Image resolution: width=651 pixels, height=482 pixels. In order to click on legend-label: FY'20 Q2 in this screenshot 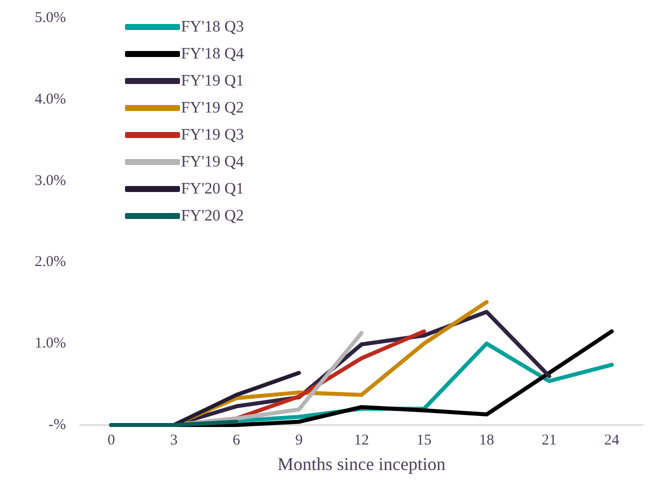, I will do `click(212, 216)`.